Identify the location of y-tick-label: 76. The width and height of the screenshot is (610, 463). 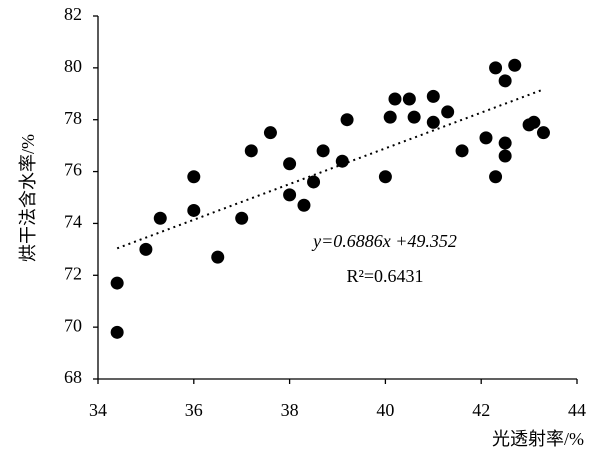
(73, 170).